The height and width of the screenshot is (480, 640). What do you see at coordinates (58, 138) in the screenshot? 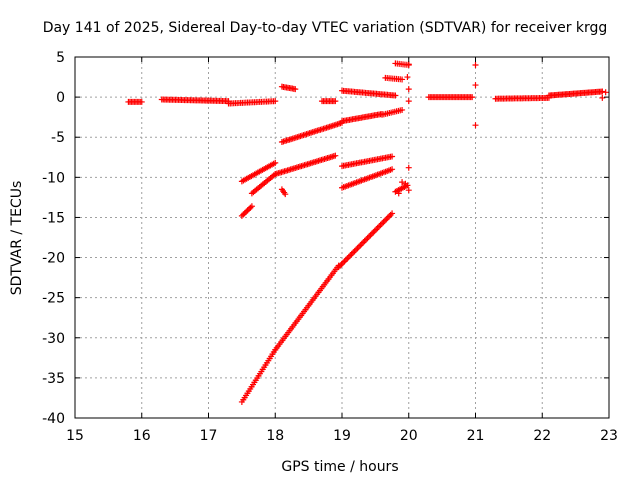
I see `y-tick-label: -5` at bounding box center [58, 138].